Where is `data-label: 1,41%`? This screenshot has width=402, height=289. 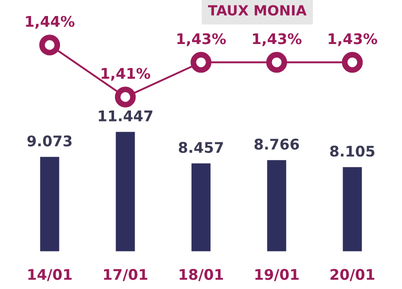
data-label: 1,41% is located at coordinates (126, 74).